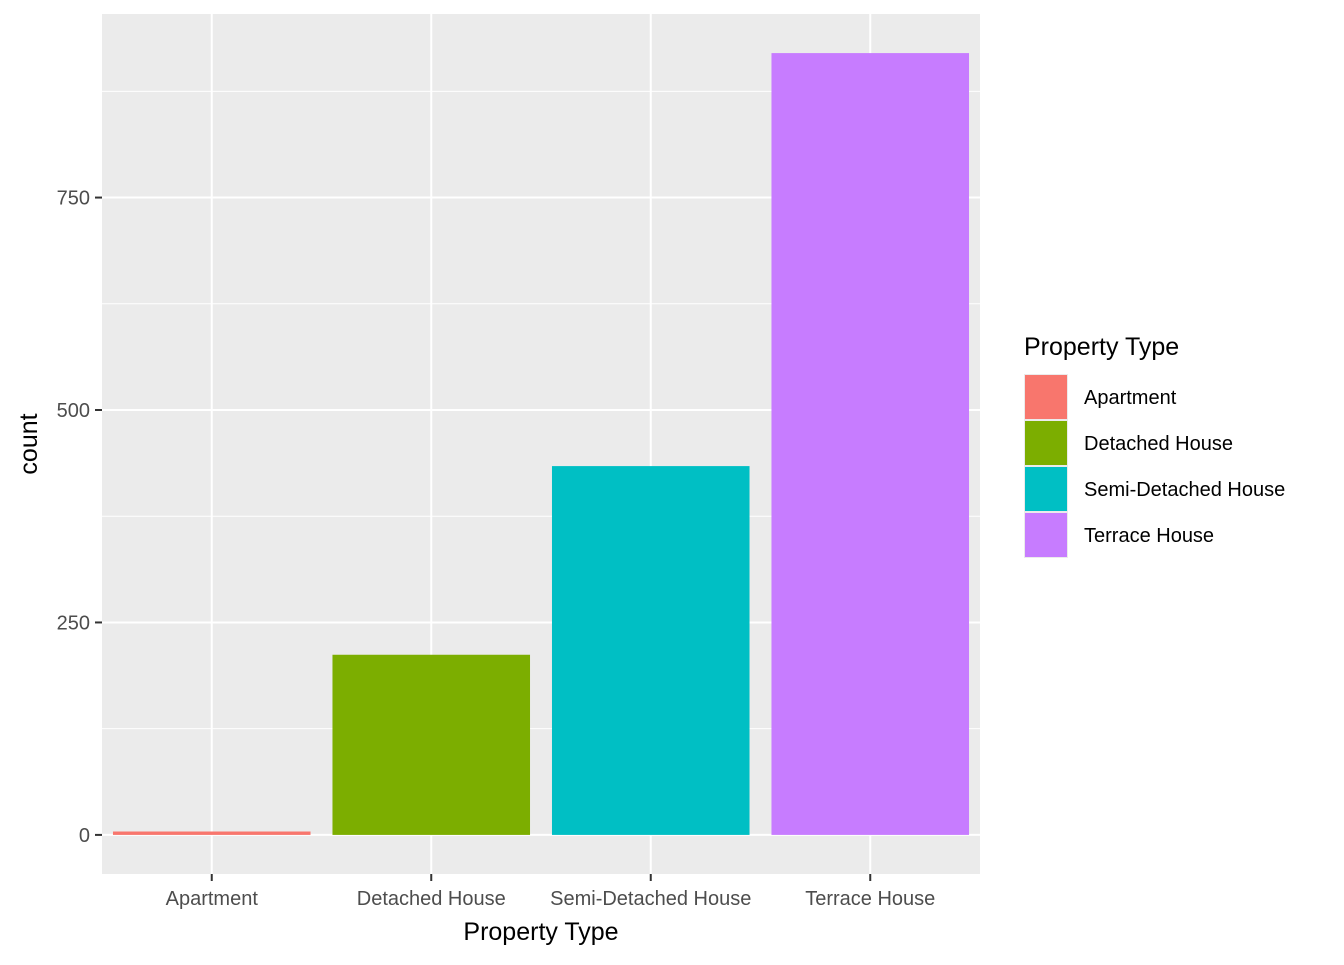 The width and height of the screenshot is (1344, 965). Describe the element at coordinates (870, 444) in the screenshot. I see `bar-terrace-house` at that location.